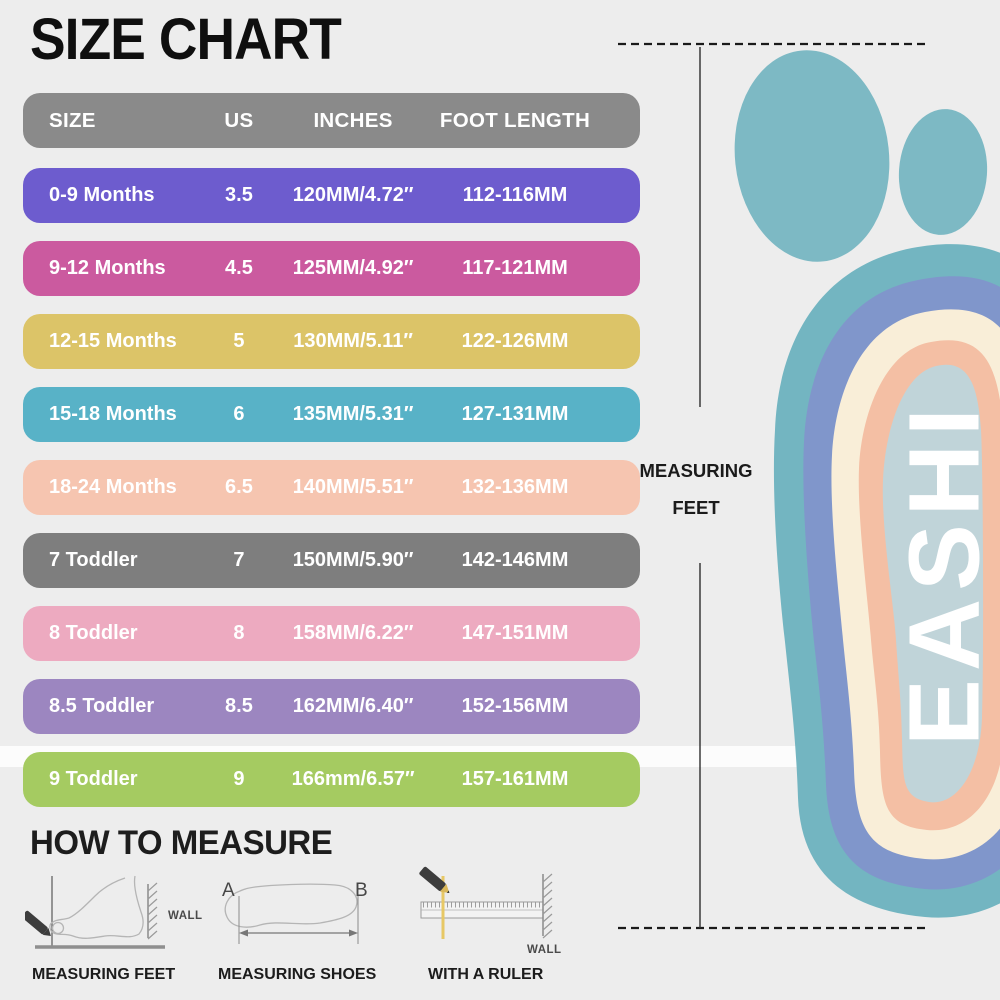 Image resolution: width=1000 pixels, height=1000 pixels. What do you see at coordinates (353, 560) in the screenshot?
I see `cell-inches: 150MM/5.90″` at bounding box center [353, 560].